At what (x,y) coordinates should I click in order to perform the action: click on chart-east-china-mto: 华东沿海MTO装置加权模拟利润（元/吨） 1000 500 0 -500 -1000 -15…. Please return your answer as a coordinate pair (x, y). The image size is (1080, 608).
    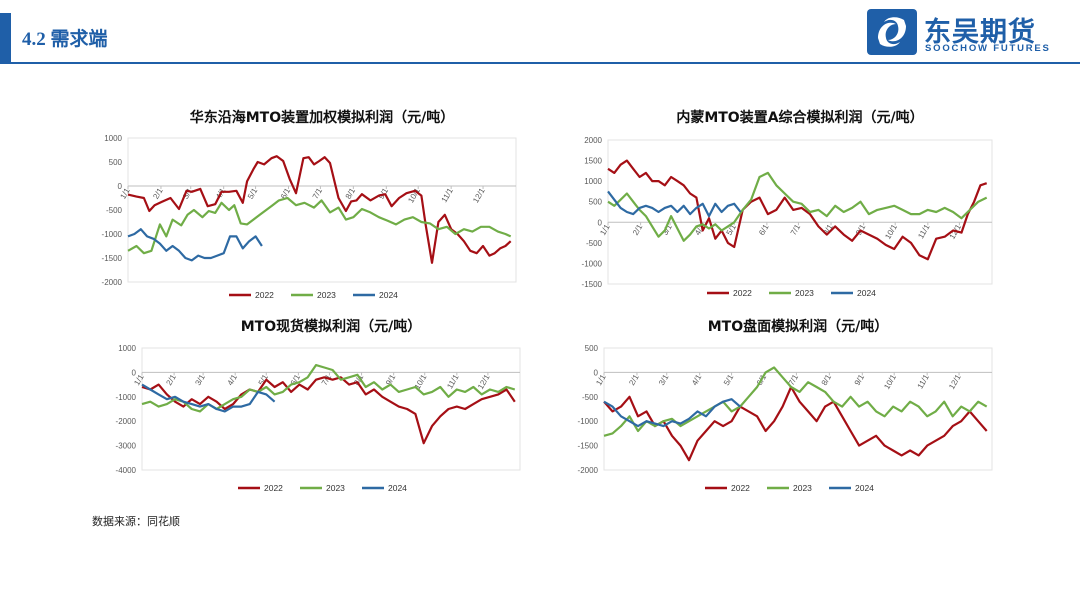
    Looking at the image, I should click on (315, 207).